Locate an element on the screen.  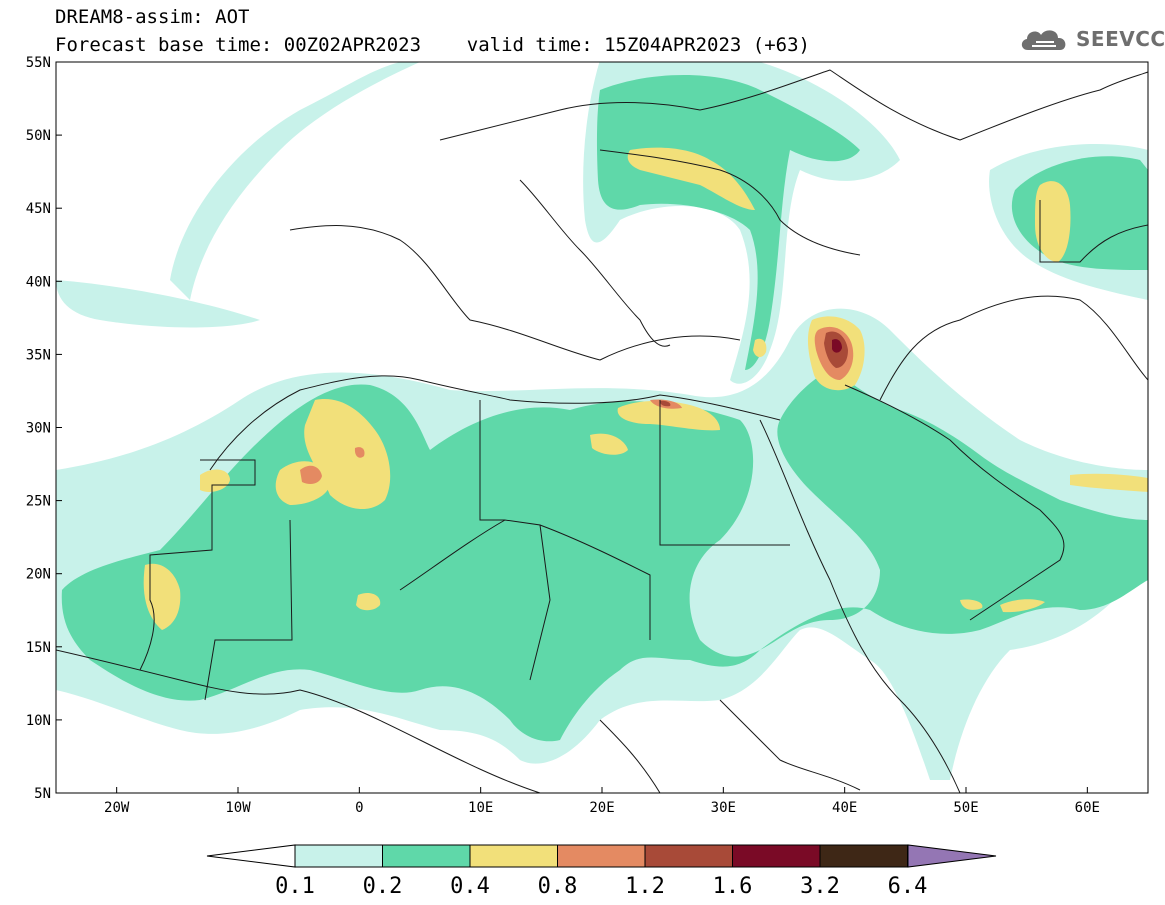
lon-tick-label: 60E is located at coordinates (1087, 808).